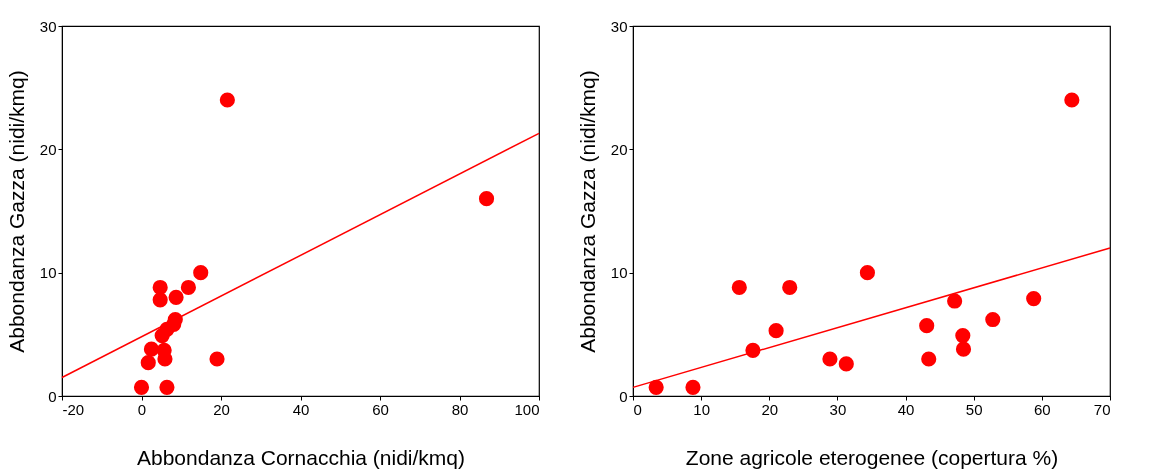 The image size is (1175, 475). What do you see at coordinates (838, 409) in the screenshot?
I see `x-tick-label: 30` at bounding box center [838, 409].